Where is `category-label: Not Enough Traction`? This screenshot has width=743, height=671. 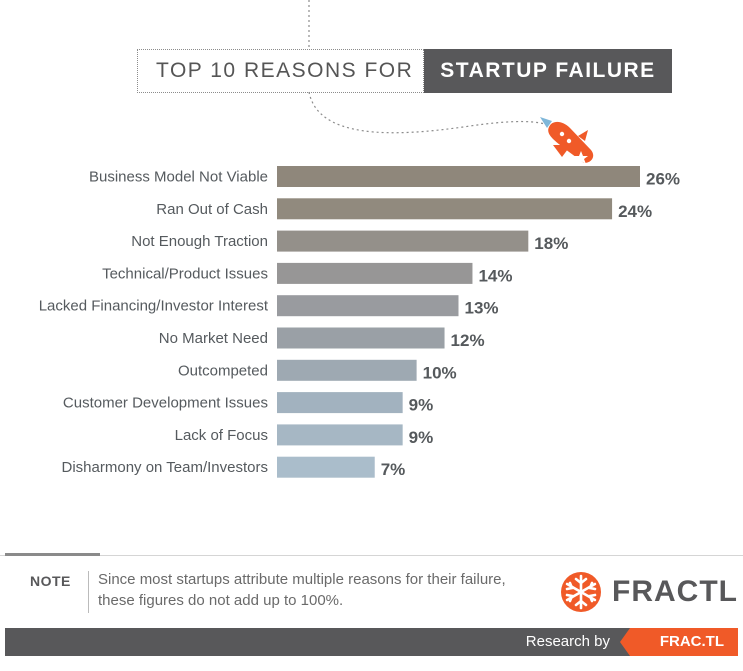 category-label: Not Enough Traction is located at coordinates (199, 241).